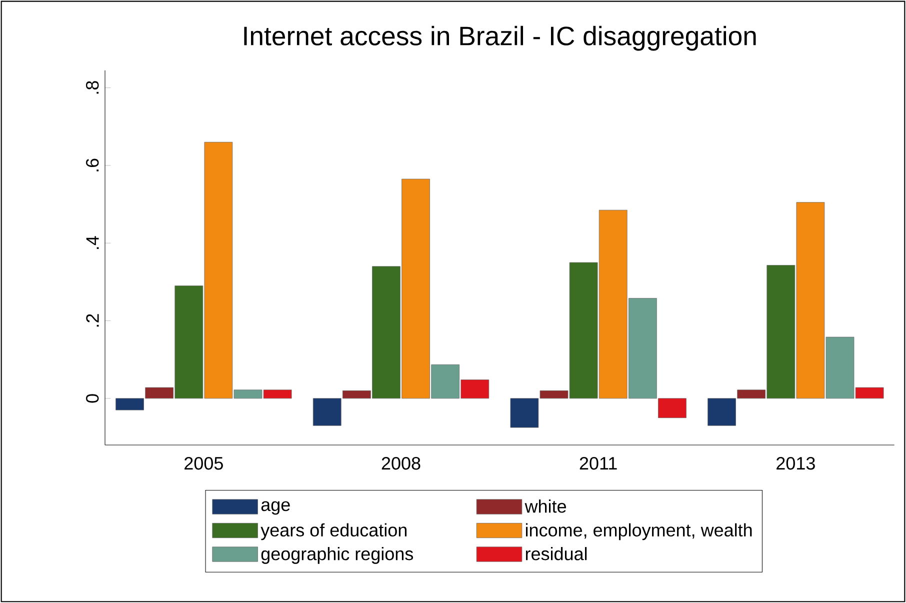  I want to click on y-tick-label: .4, so click(92, 242).